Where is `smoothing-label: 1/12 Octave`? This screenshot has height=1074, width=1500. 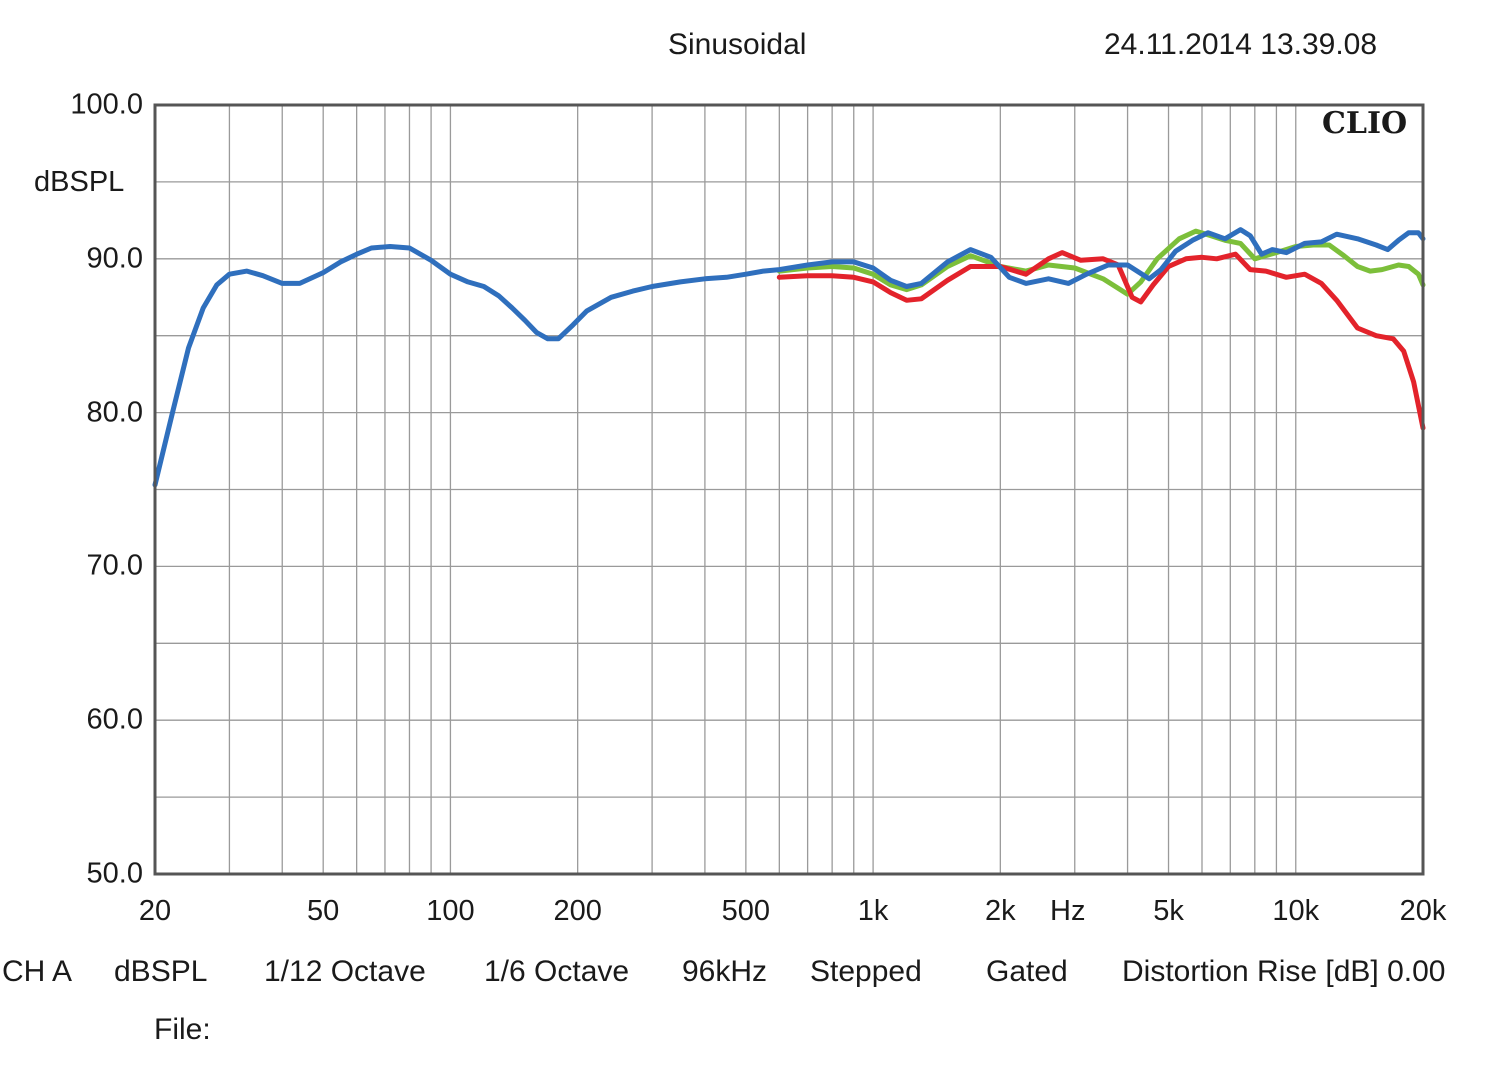
smoothing-label: 1/12 Octave is located at coordinates (345, 971).